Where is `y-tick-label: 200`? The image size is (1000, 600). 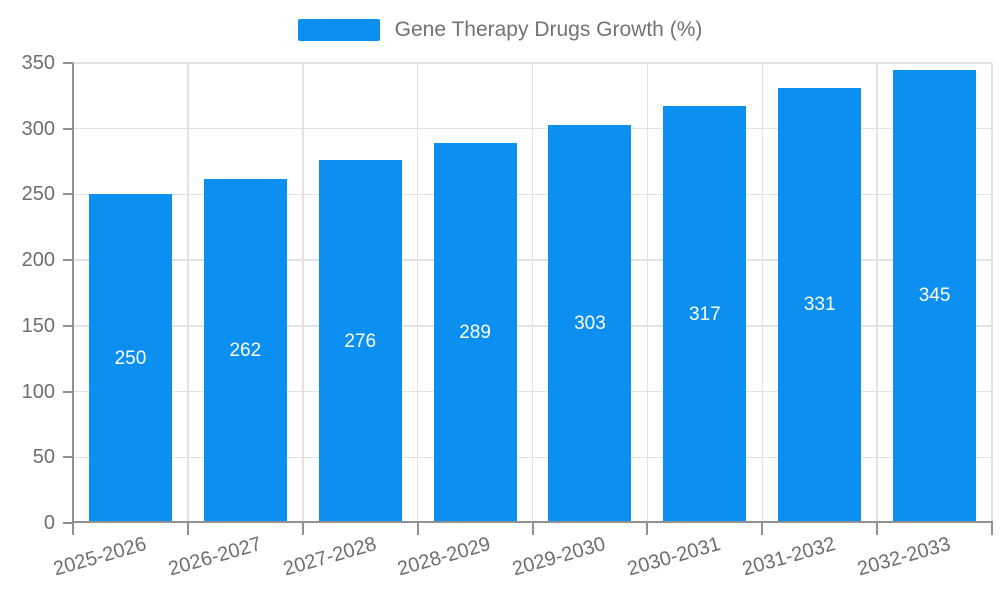
y-tick-label: 200 is located at coordinates (38, 260).